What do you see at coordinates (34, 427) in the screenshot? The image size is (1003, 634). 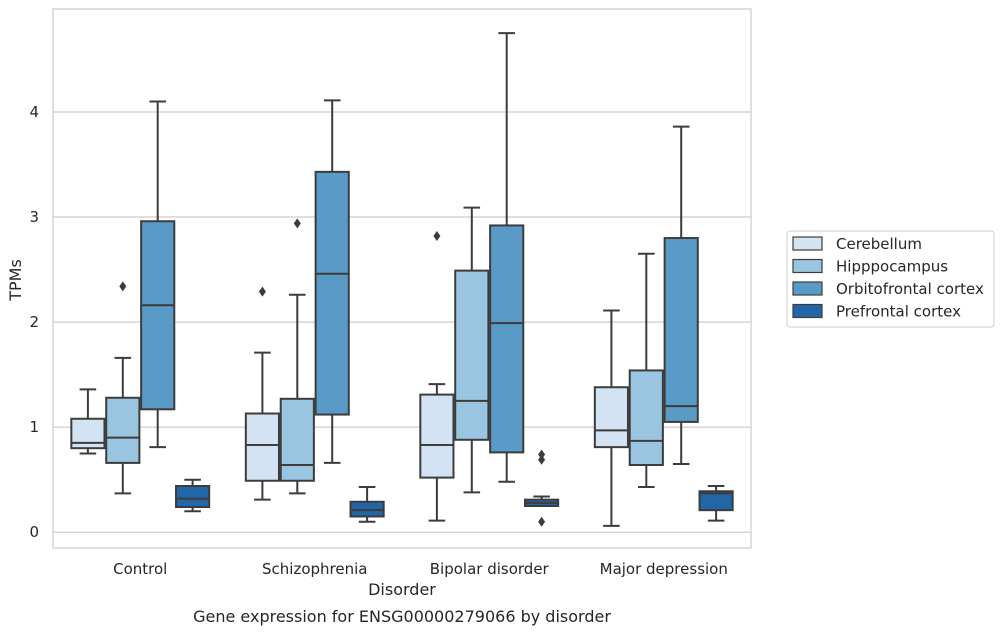 I see `y-tick-label: 1` at bounding box center [34, 427].